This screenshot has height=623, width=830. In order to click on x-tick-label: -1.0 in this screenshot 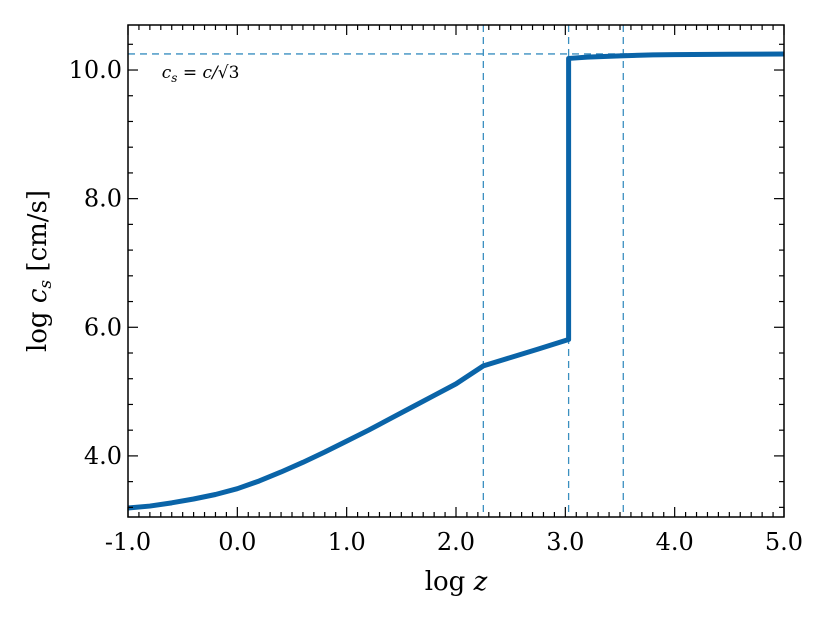, I will do `click(128, 542)`.